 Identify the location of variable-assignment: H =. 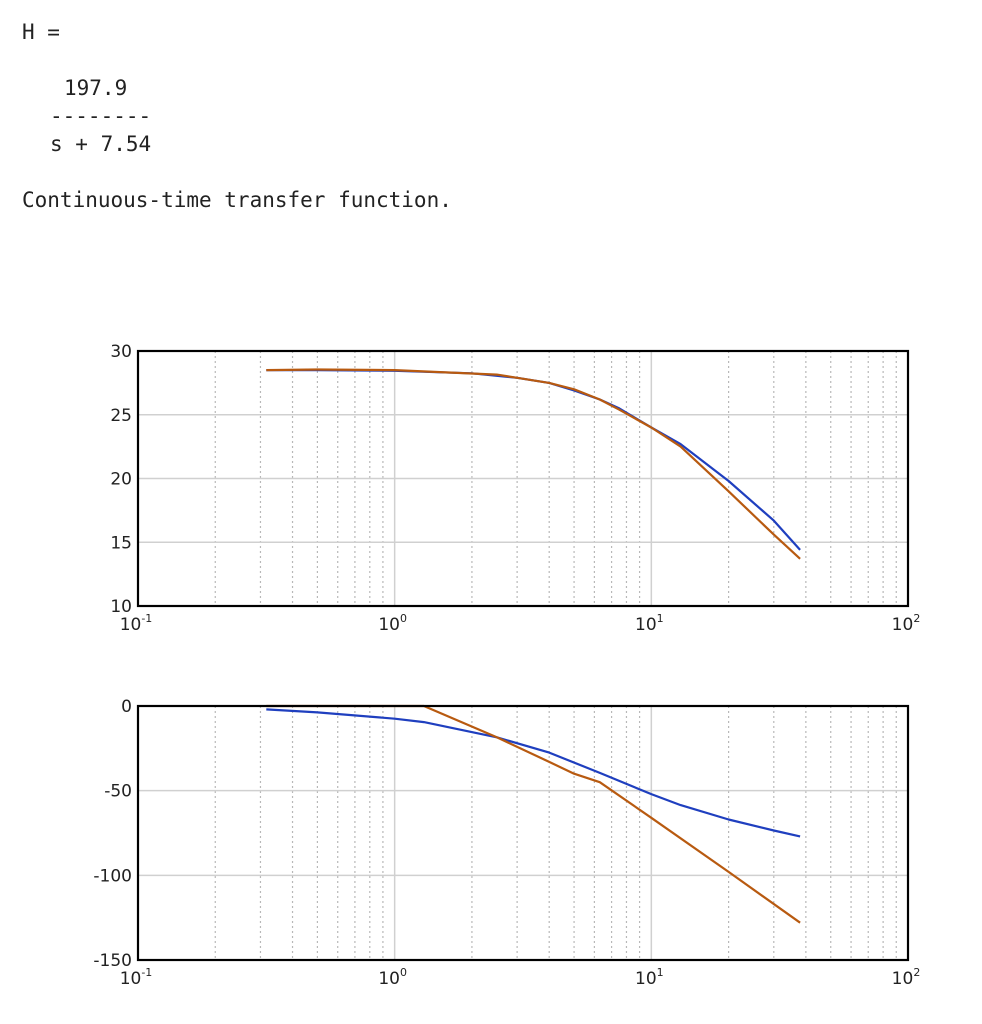
(41, 32).